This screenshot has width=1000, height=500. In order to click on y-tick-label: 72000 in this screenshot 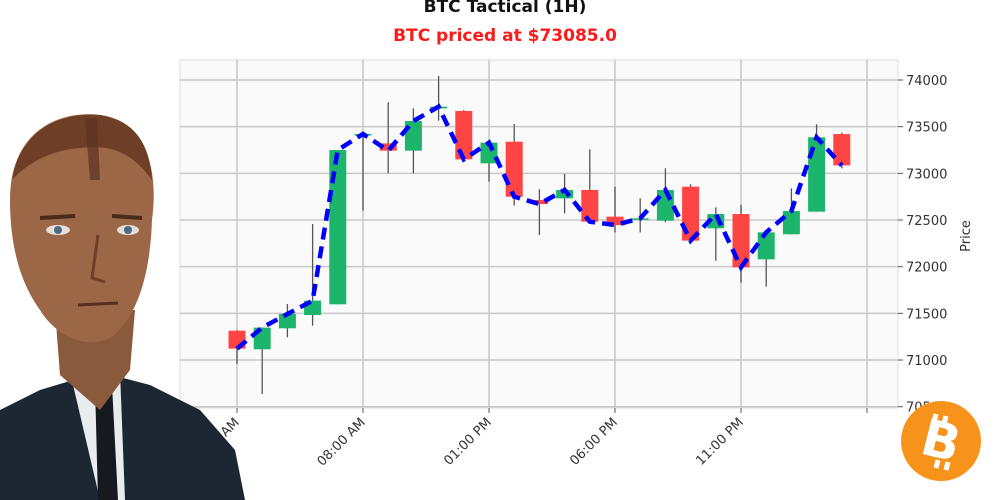, I will do `click(926, 268)`.